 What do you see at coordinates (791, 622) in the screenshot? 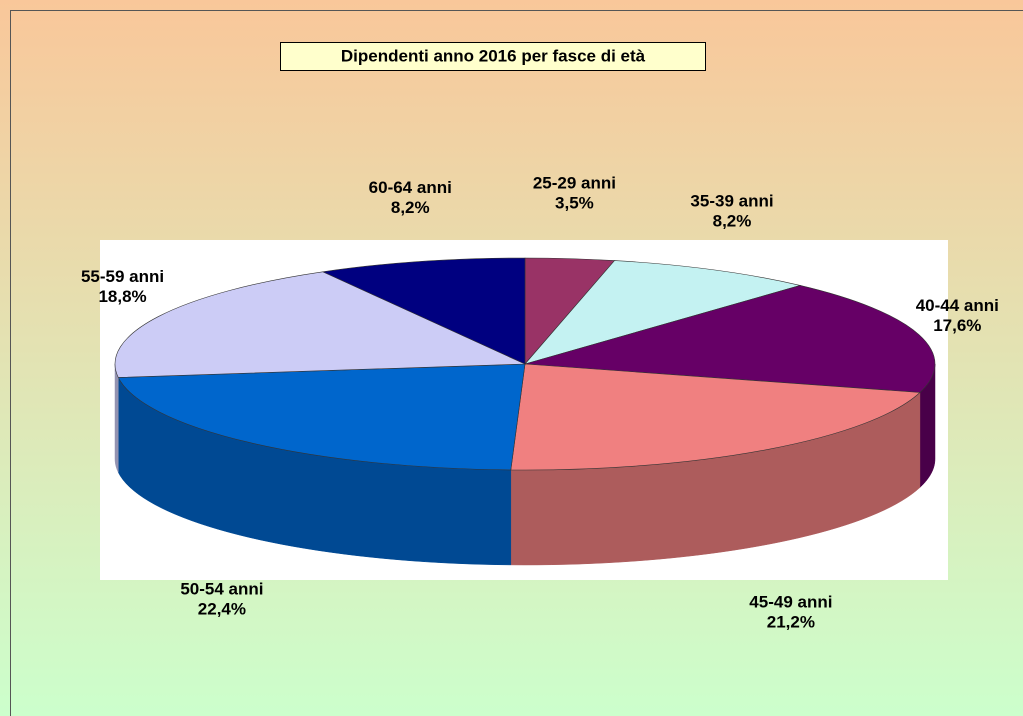
I see `slice-value-label: 21,2%` at bounding box center [791, 622].